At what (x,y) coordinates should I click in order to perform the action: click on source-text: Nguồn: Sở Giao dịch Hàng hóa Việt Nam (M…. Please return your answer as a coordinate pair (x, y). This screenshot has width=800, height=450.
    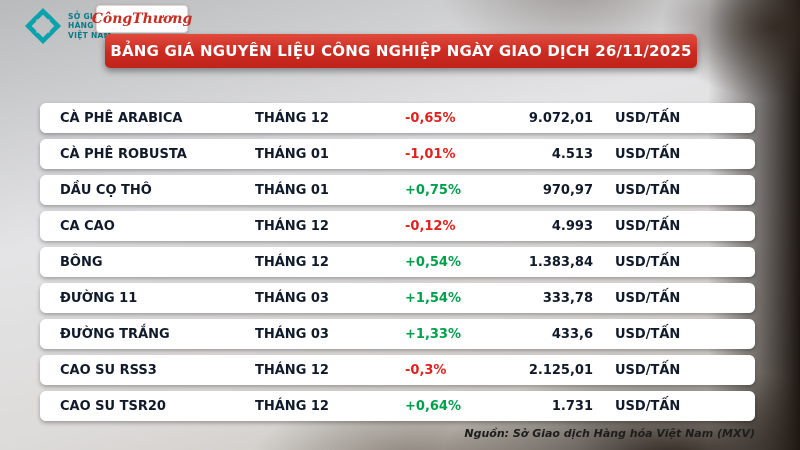
    Looking at the image, I should click on (609, 433).